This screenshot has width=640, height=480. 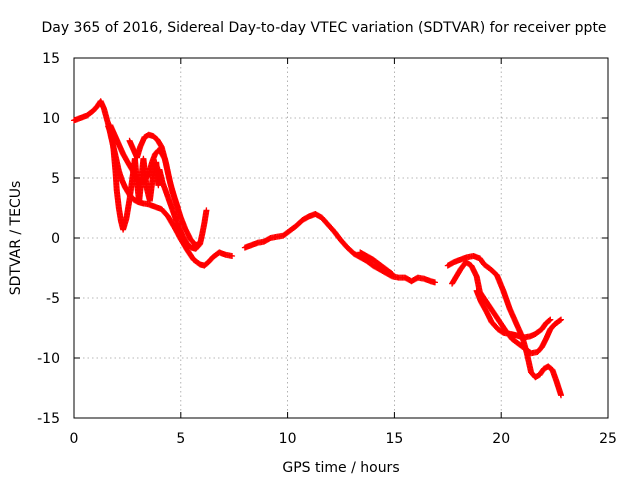 What do you see at coordinates (48, 419) in the screenshot?
I see `y-tick-label: -15` at bounding box center [48, 419].